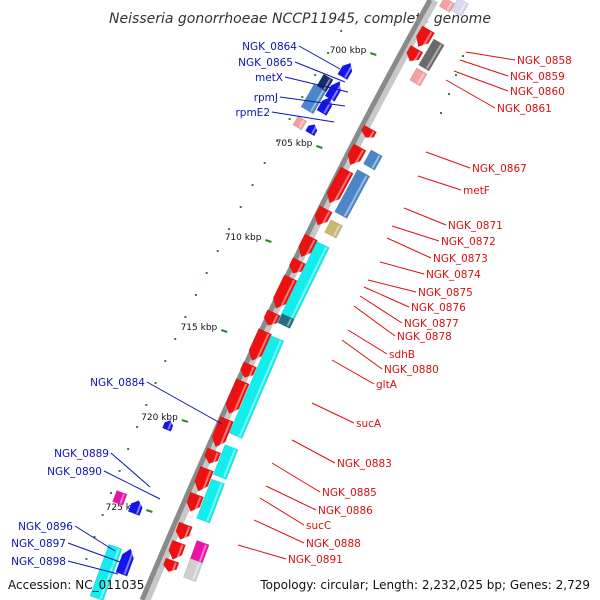  Describe the element at coordinates (199, 328) in the screenshot. I see `kbp-tick-label: 715 kbp` at that location.